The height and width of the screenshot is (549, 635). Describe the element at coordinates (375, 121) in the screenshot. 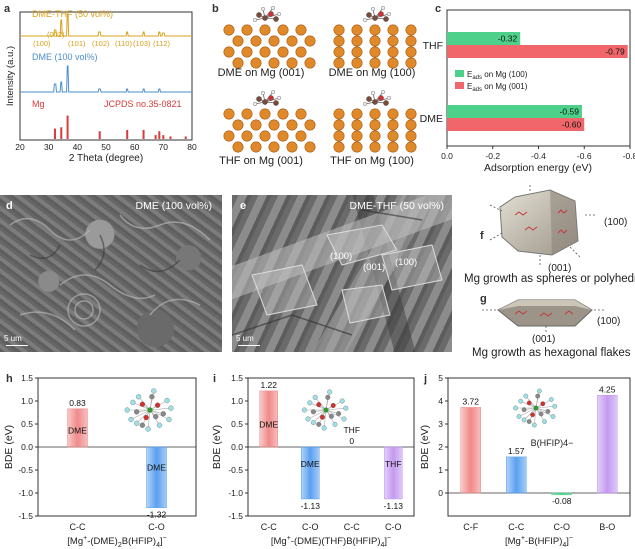

I see `structure-thf-mg100` at that location.